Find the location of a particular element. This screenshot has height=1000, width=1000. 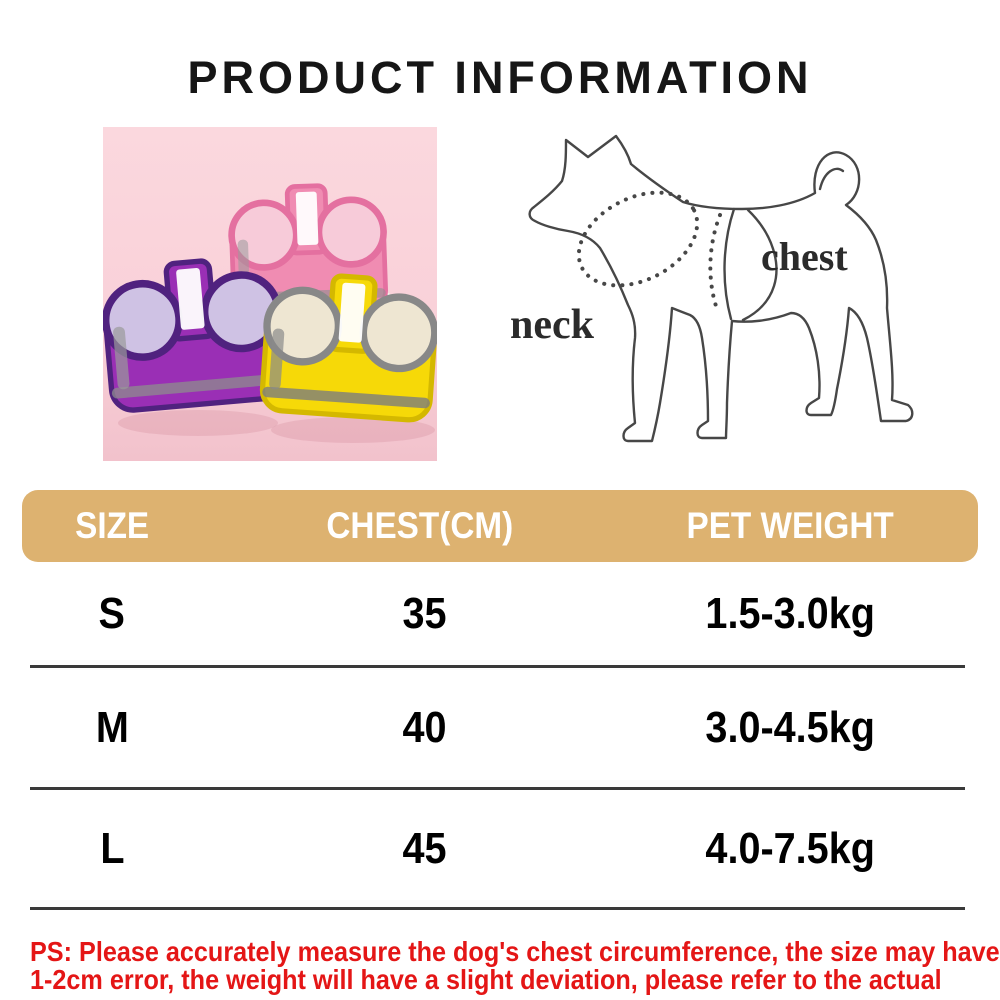

table-row: M 40 3.0-4.5kg is located at coordinates (497, 729).